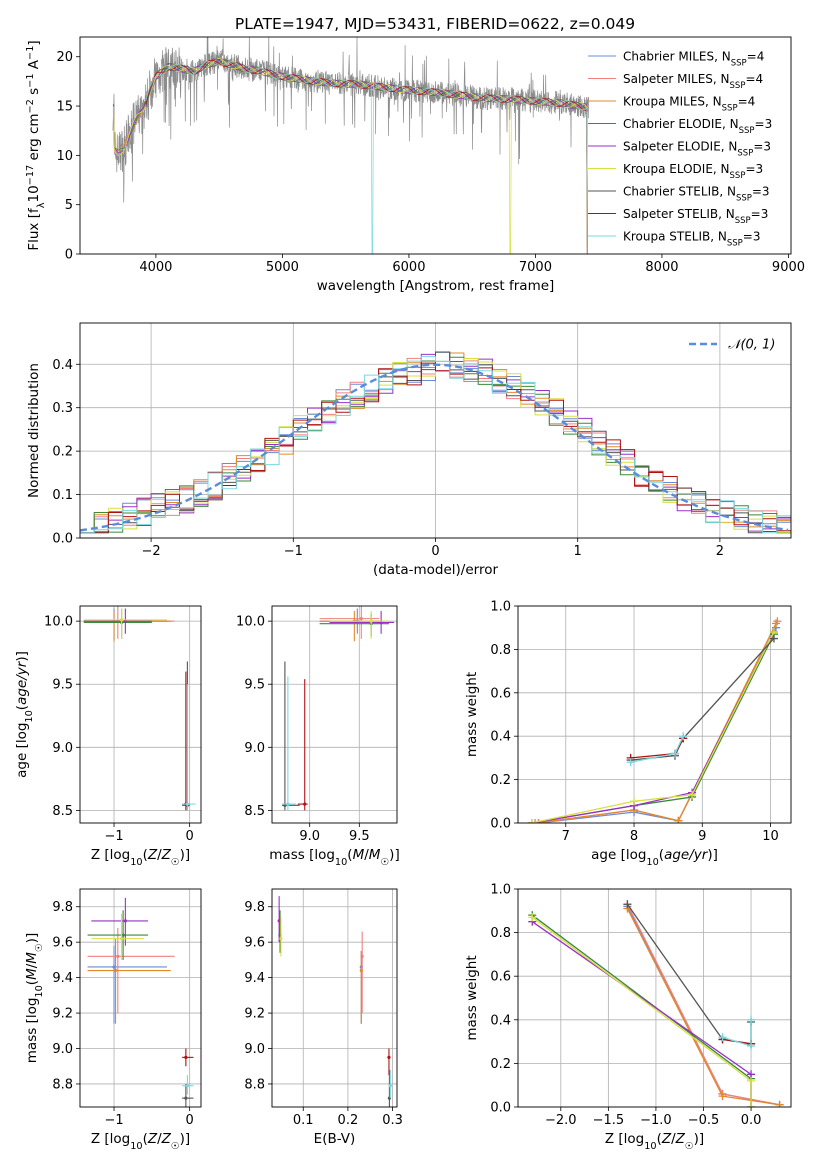  What do you see at coordinates (693, 171) in the screenshot?
I see `legend-label: Kroupa ELODIE, NSSP=3` at bounding box center [693, 171].